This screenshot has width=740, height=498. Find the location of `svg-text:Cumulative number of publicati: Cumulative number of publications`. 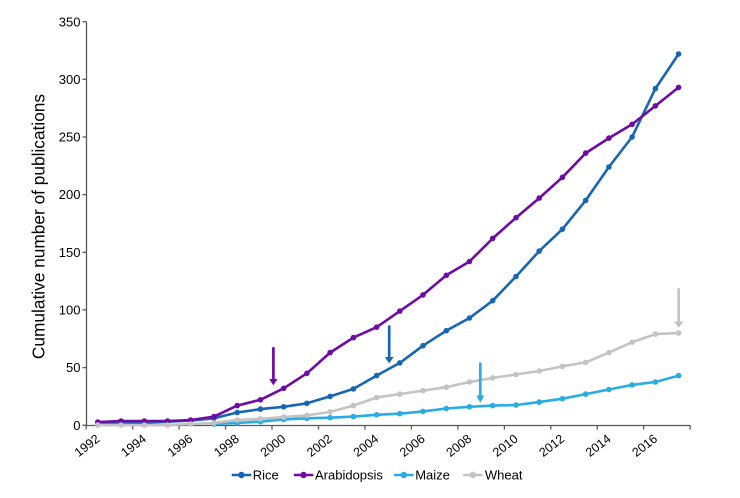

svg-text:Cumulative number of publicati: Cumulative number of publications is located at coordinates (39, 226).